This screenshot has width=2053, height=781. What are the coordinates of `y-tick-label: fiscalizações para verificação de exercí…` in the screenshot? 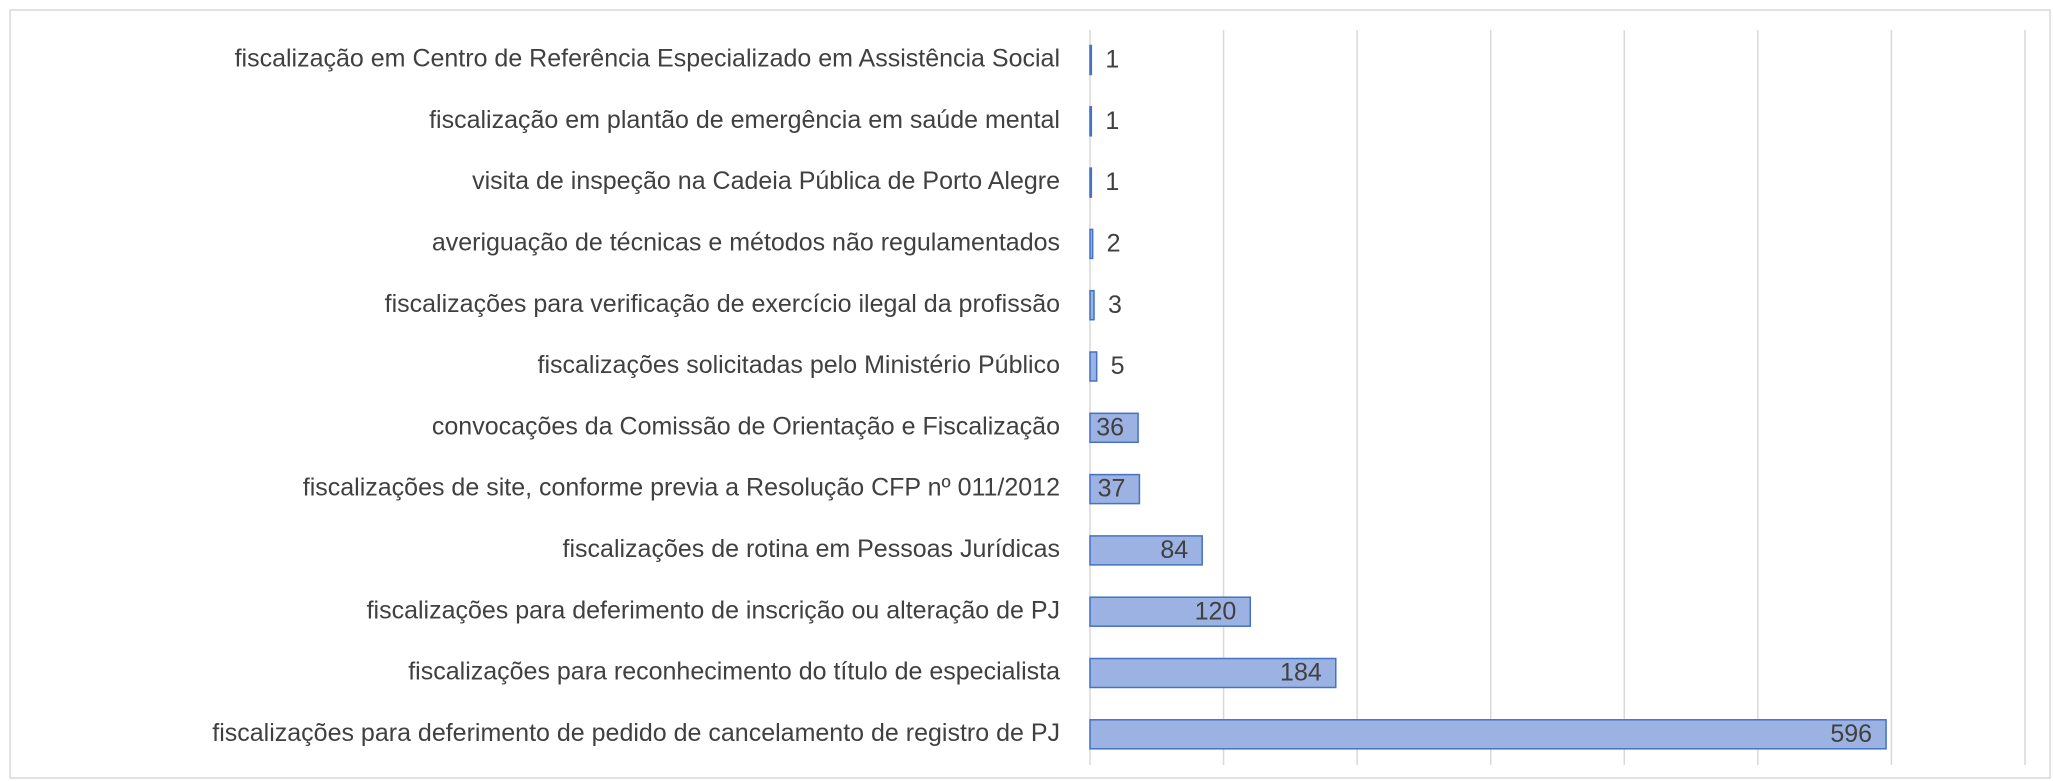 It's located at (722, 304).